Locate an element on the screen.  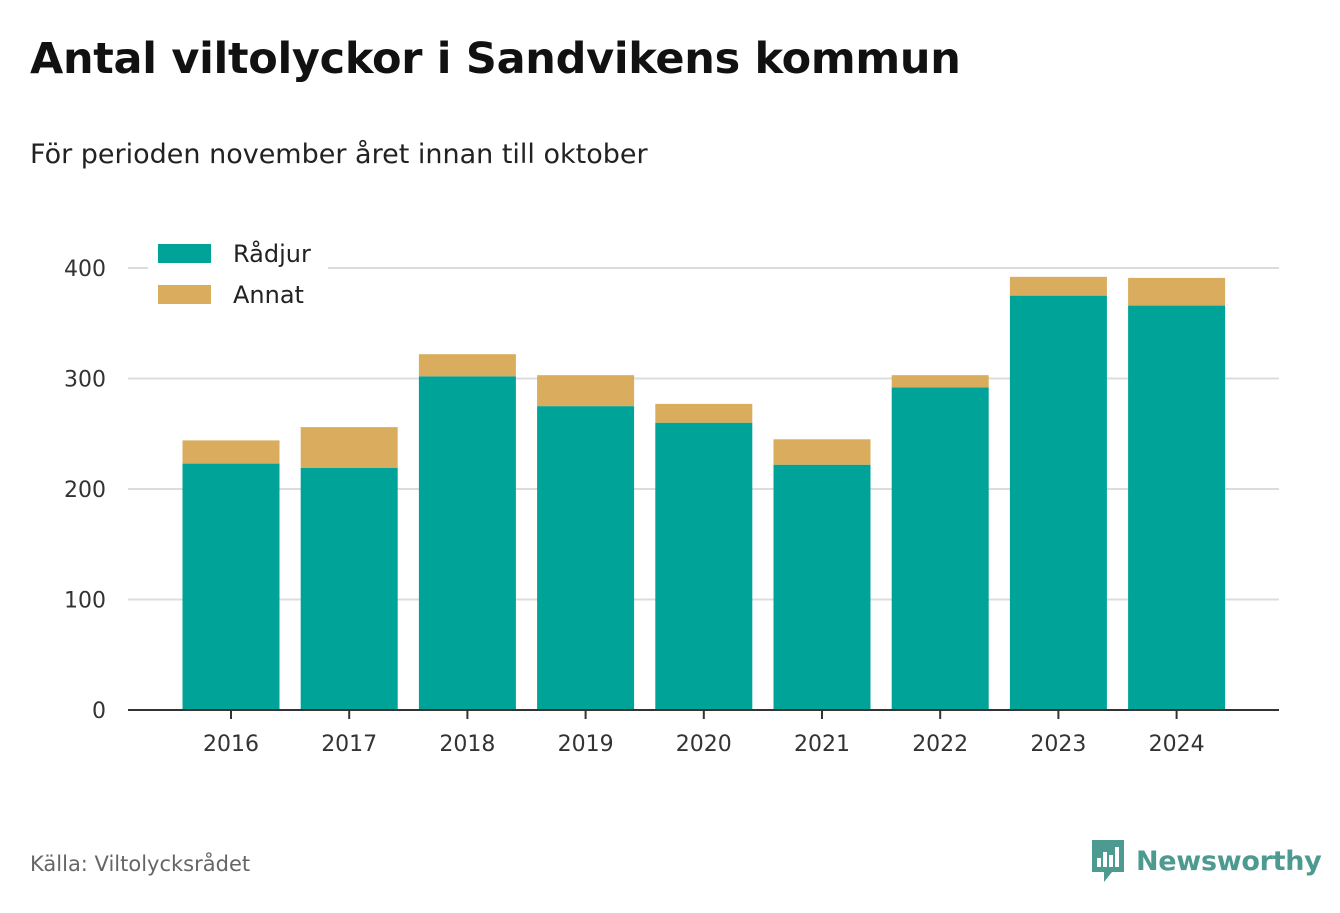
x-tick-label: 2021 is located at coordinates (822, 744).